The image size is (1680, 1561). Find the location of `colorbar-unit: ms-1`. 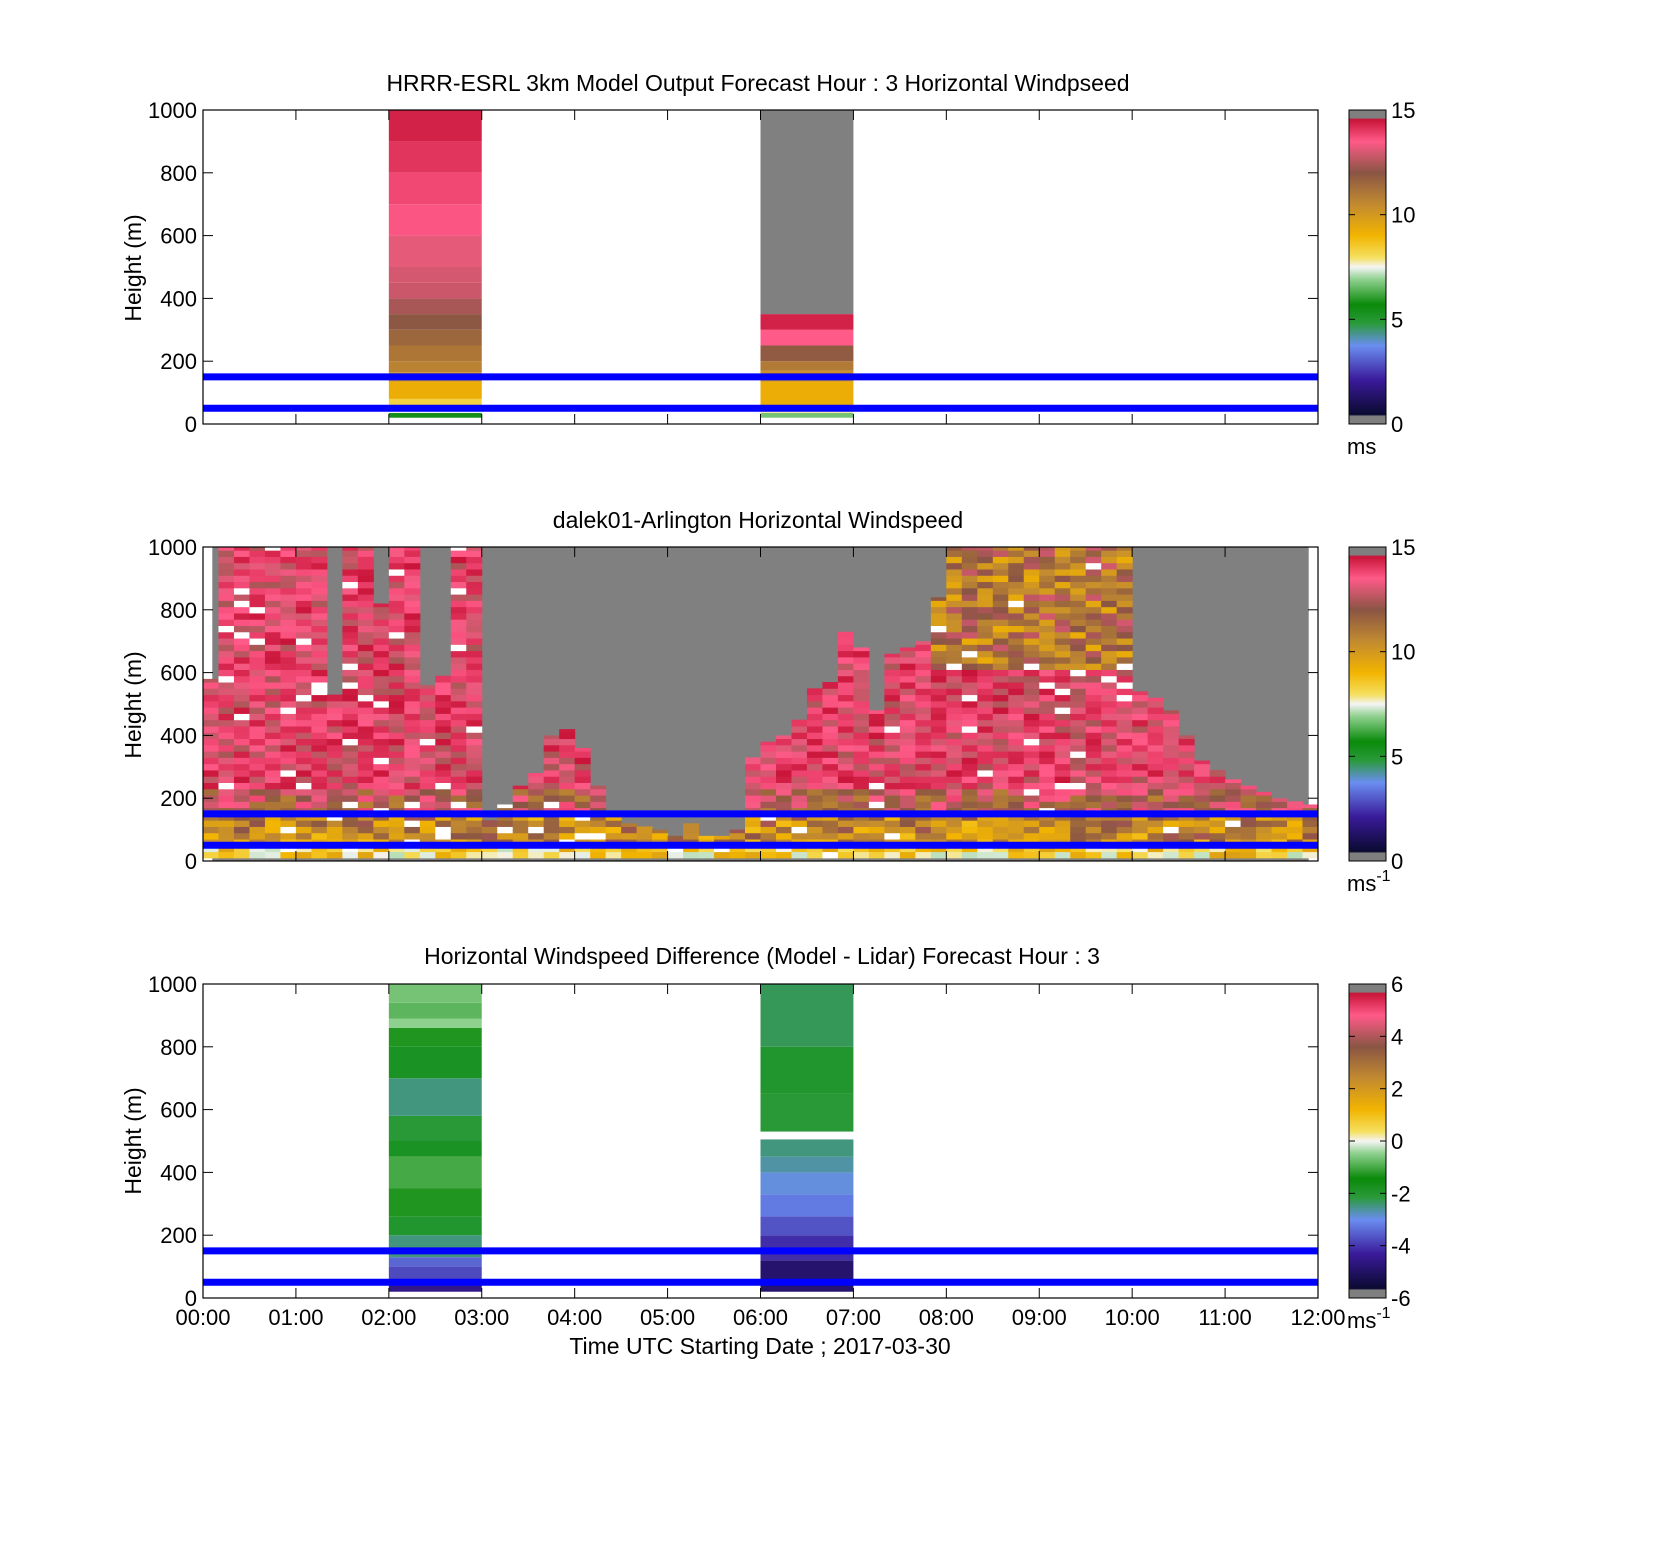

colorbar-unit: ms-1 is located at coordinates (1369, 1319).